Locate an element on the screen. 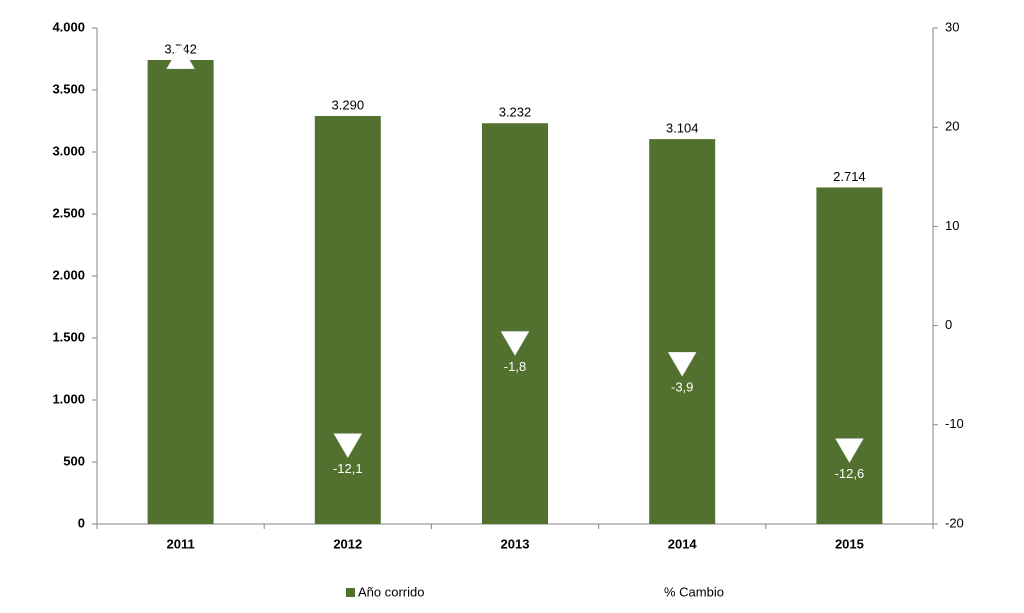  change-label: -1,8 is located at coordinates (515, 366).